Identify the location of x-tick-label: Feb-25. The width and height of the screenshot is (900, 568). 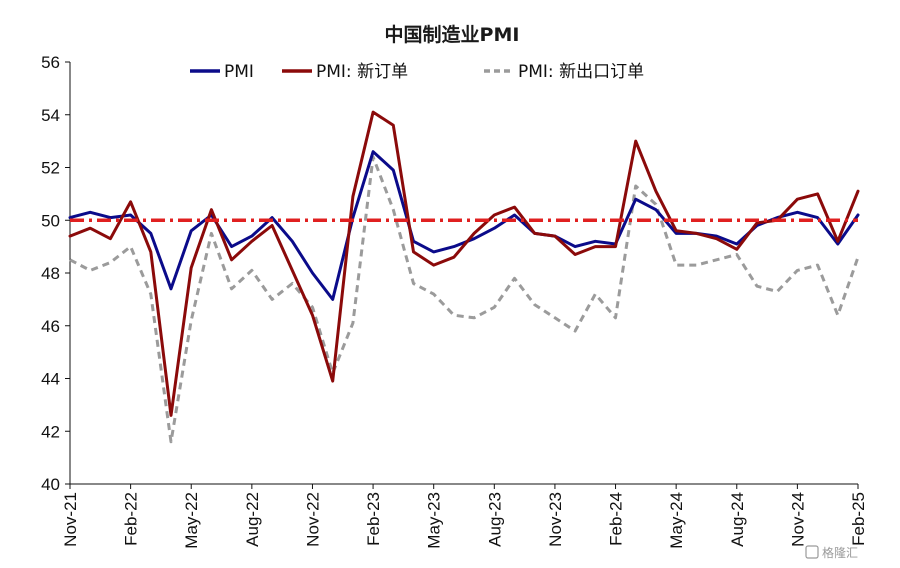
(858, 519).